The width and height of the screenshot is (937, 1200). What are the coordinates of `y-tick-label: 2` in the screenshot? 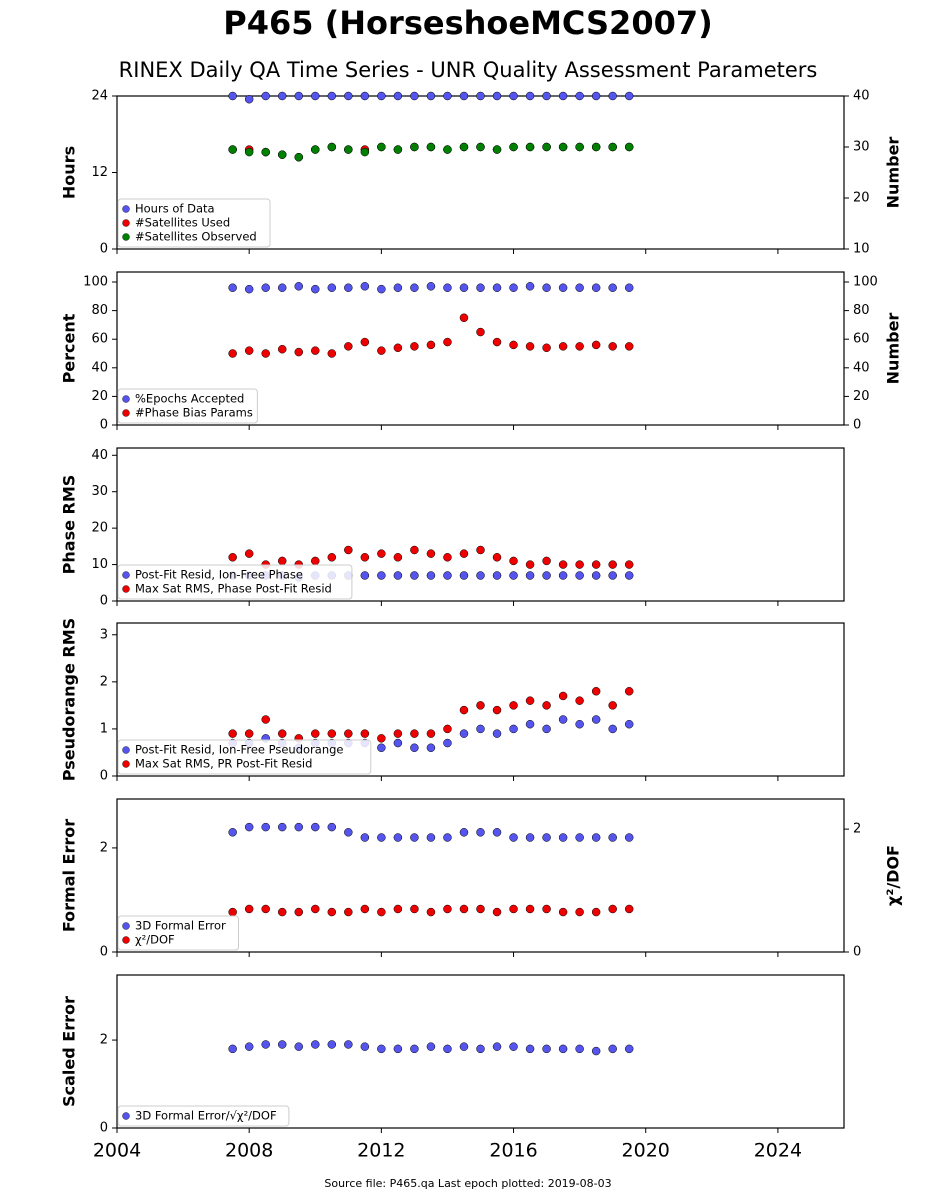 It's located at (104, 681).